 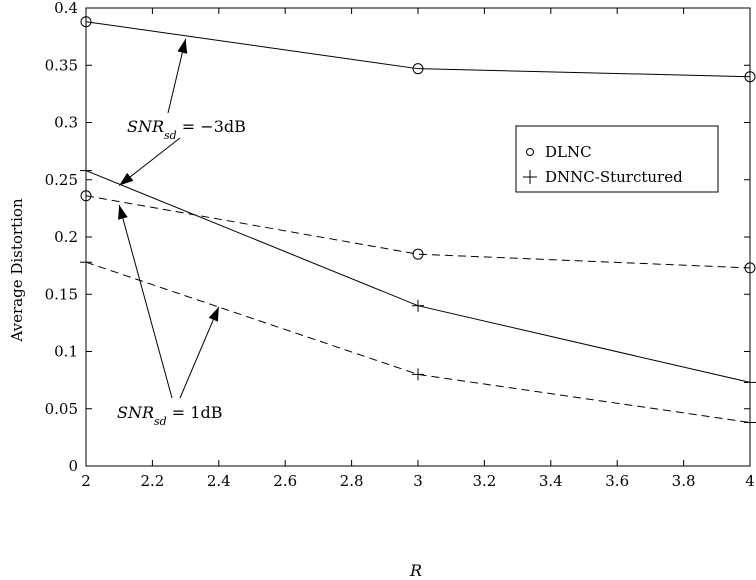 What do you see at coordinates (61, 65) in the screenshot?
I see `y-tick-label: 0.35` at bounding box center [61, 65].